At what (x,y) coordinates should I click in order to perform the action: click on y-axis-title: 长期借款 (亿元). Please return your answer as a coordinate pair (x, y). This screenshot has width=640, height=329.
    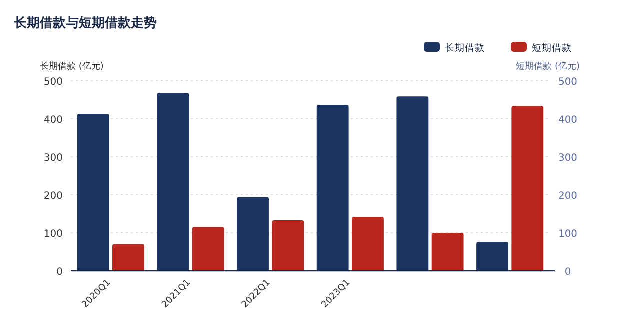
    Looking at the image, I should click on (72, 66).